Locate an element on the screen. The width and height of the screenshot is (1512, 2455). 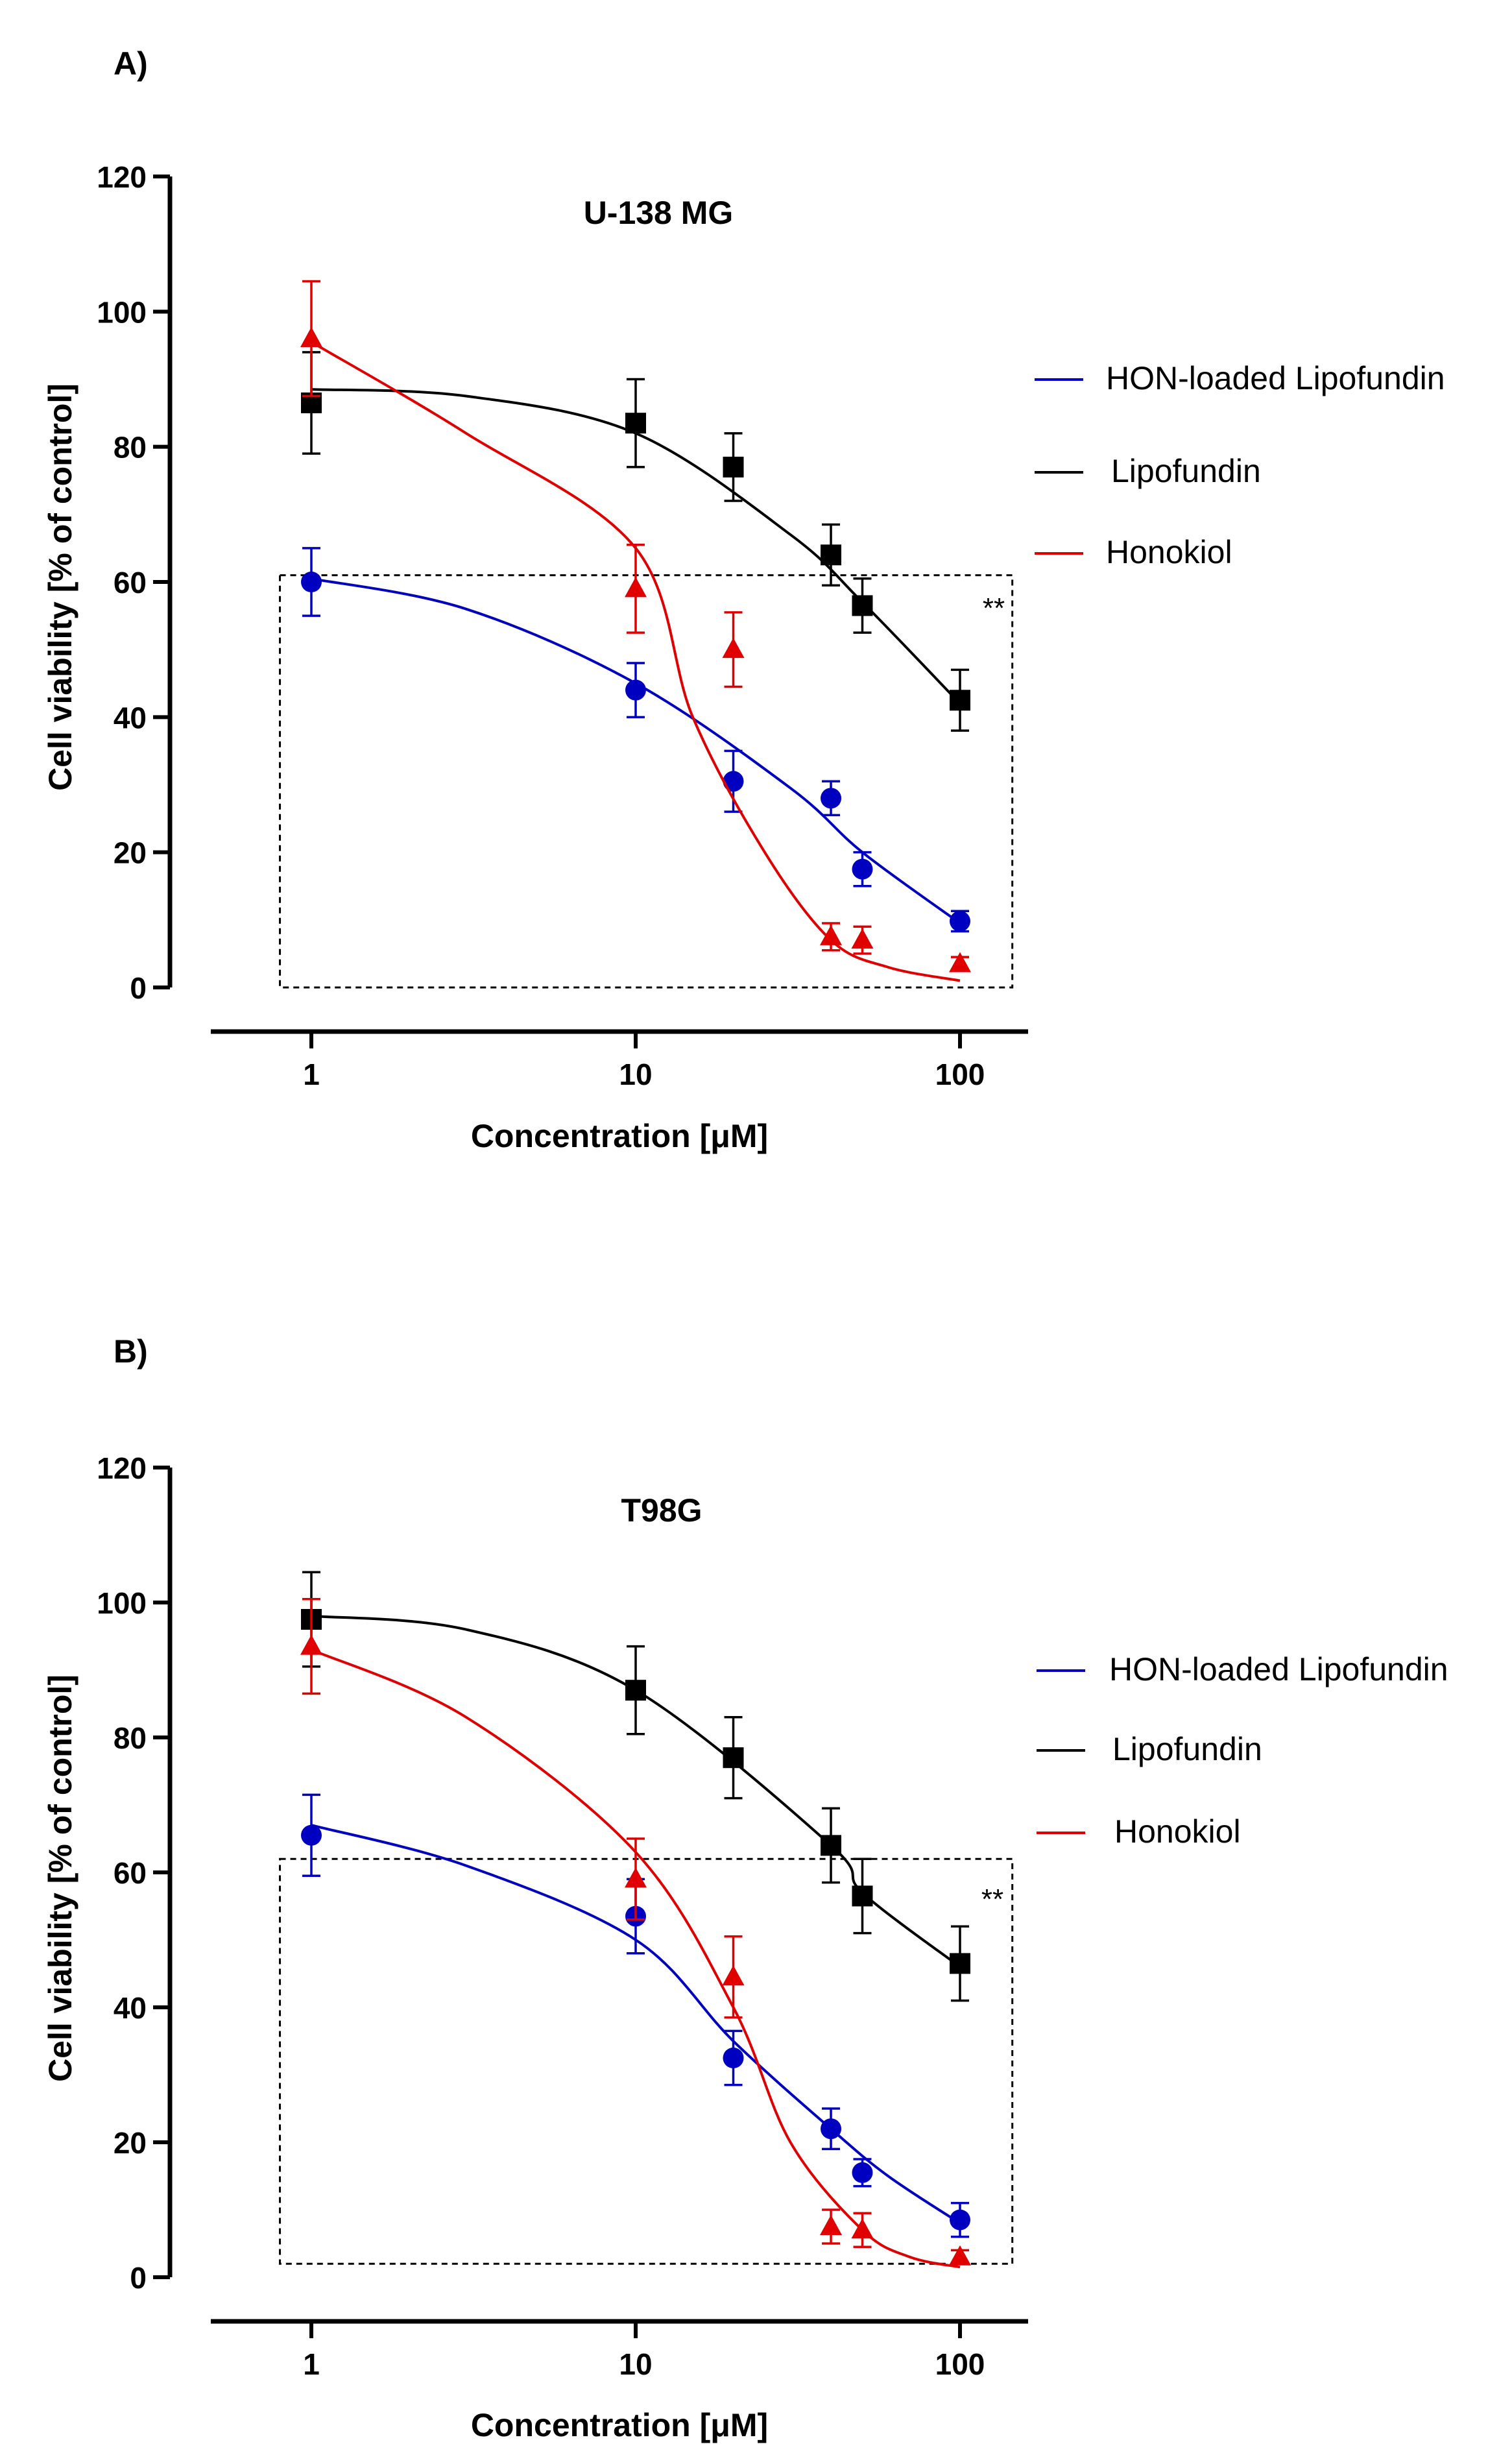
fit-curve-honokiol is located at coordinates (636, 661).